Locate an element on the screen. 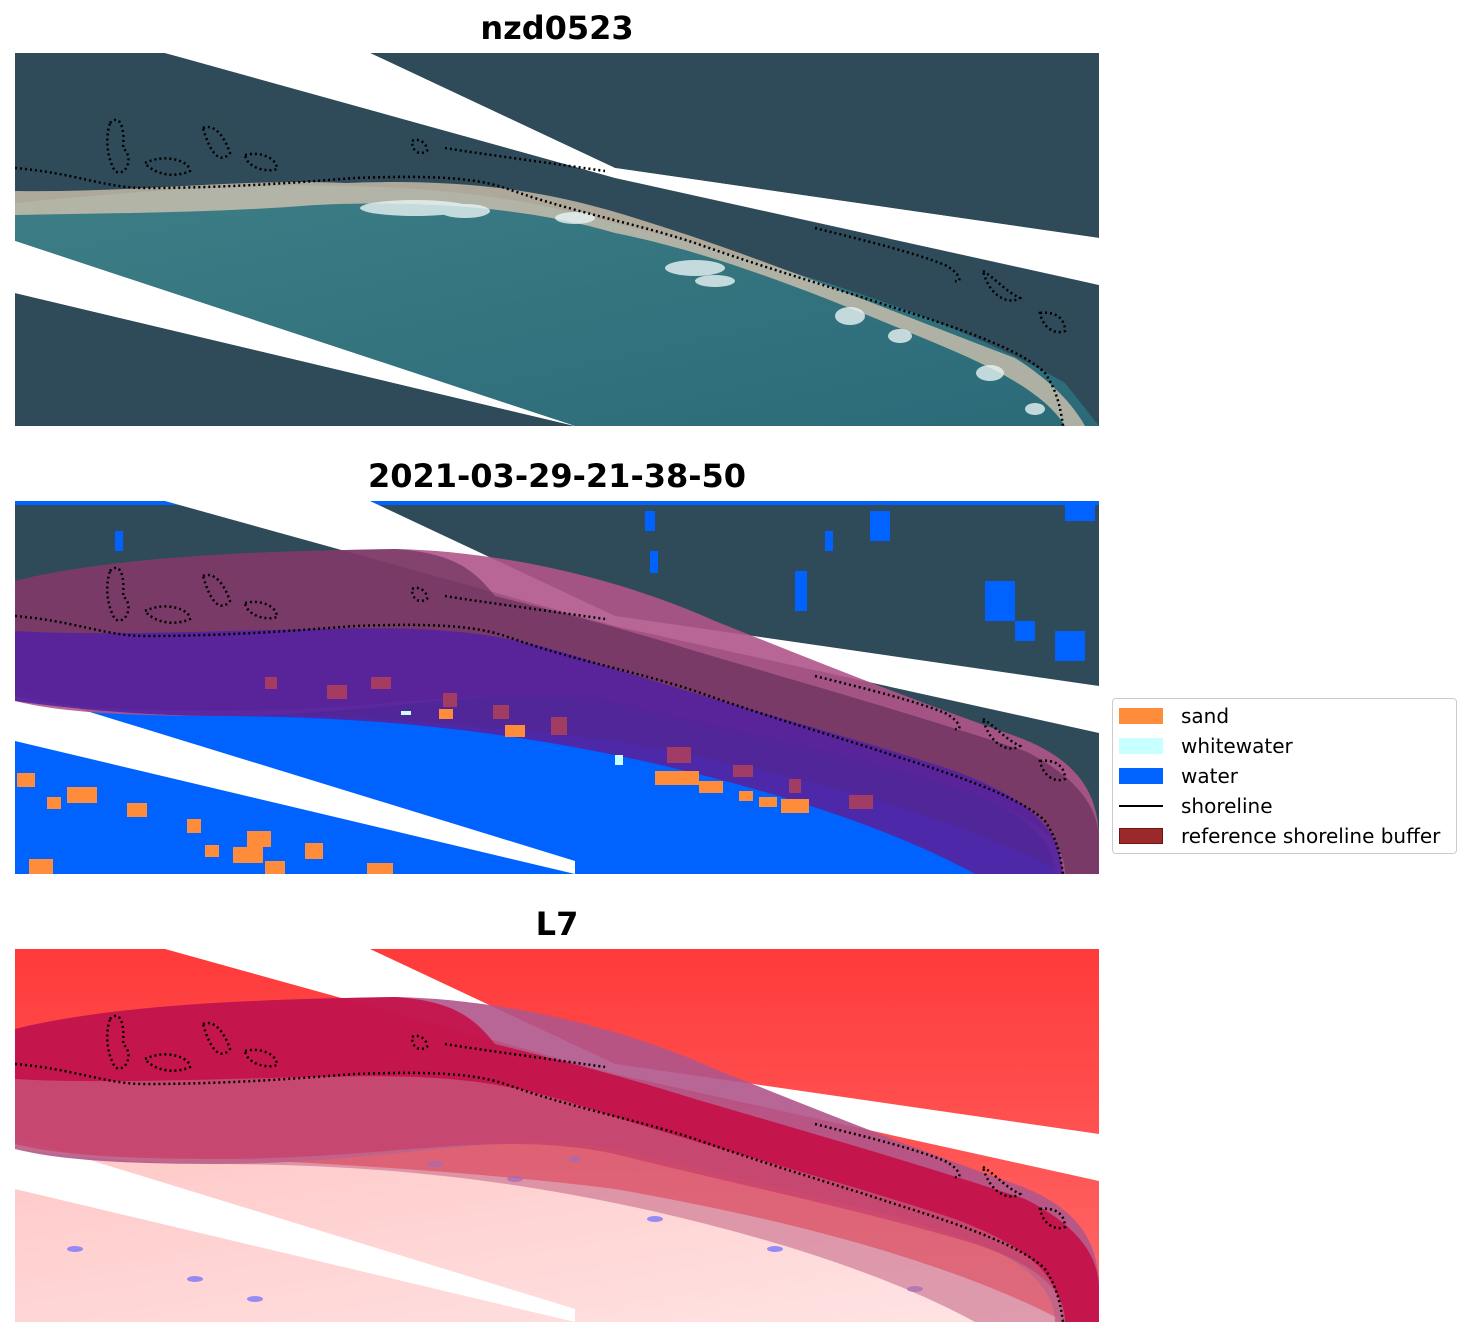 Image resolution: width=1474 pixels, height=1337 pixels. legend-label: whitewater is located at coordinates (1237, 746).